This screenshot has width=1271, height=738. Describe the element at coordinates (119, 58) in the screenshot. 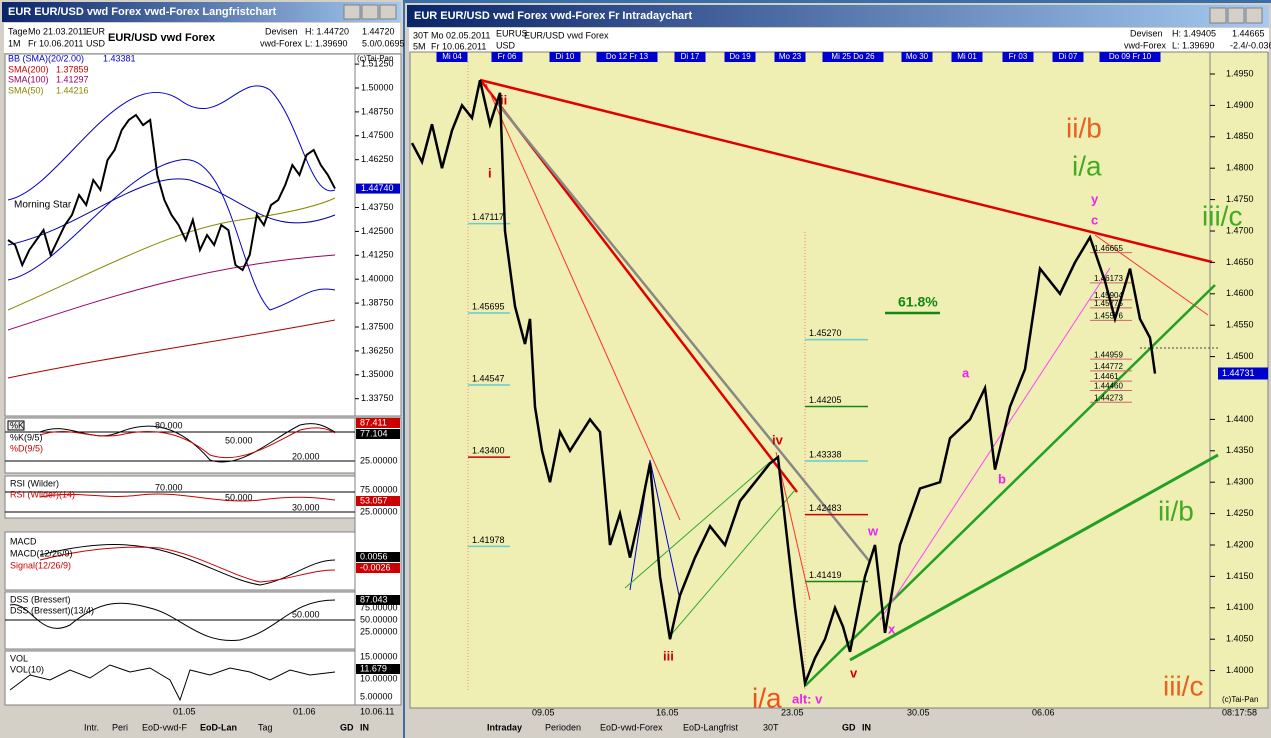

I see `legend-value: 1.43381` at that location.